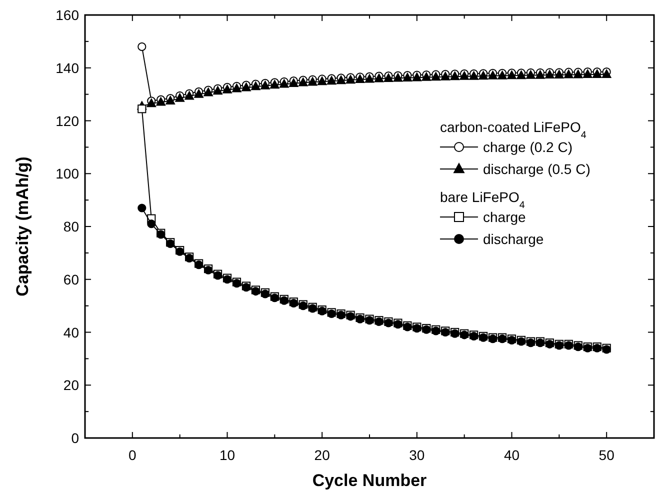 This screenshot has height=494, width=658. I want to click on x-tick-label: 10, so click(227, 455).